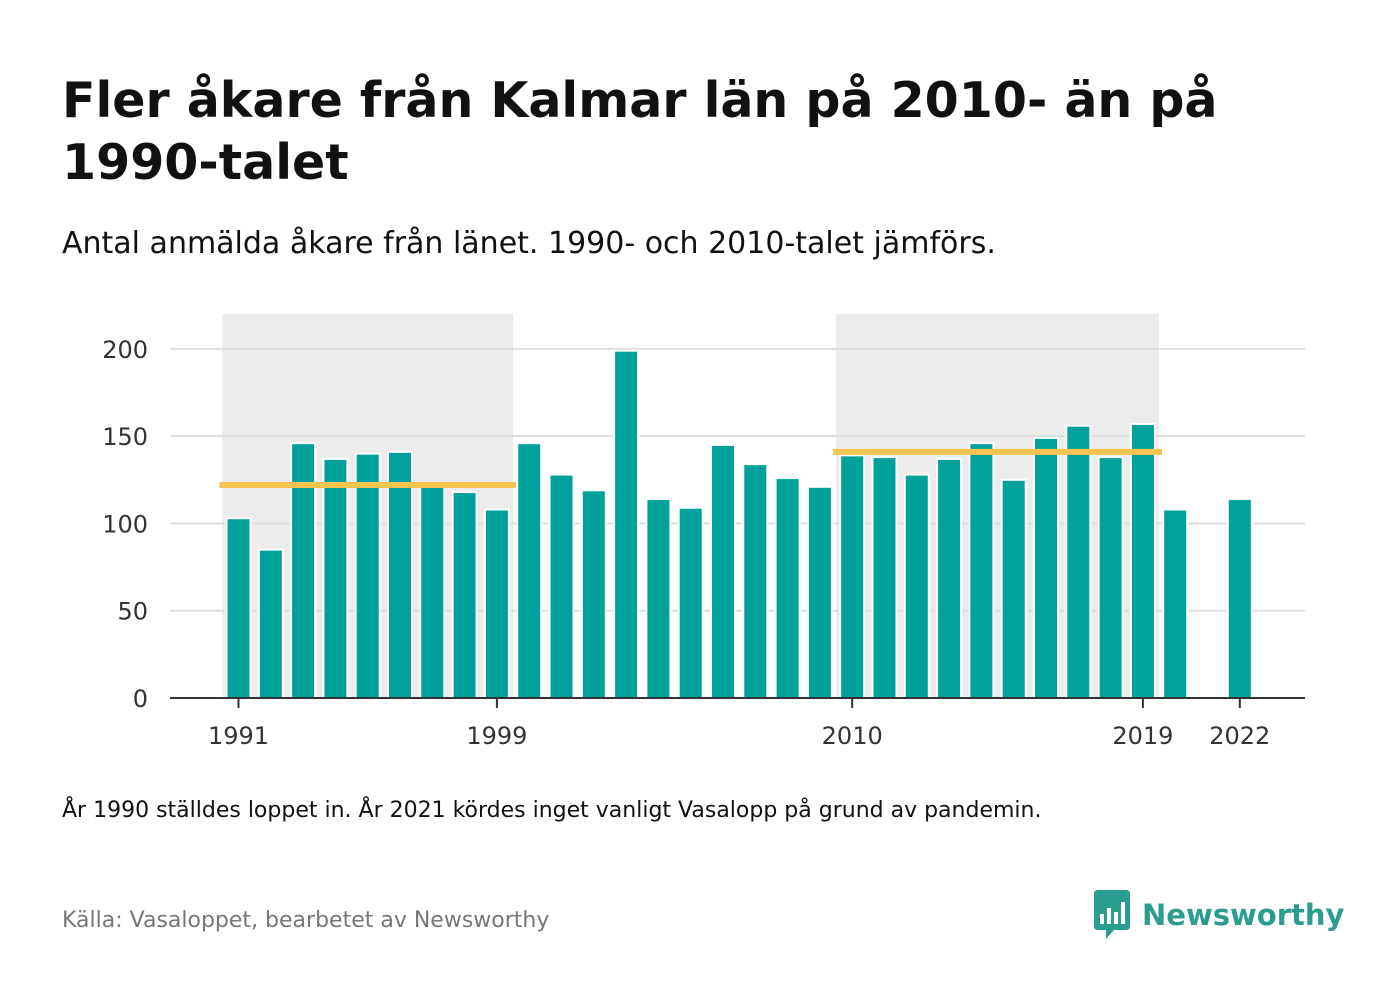 Image resolution: width=1400 pixels, height=1000 pixels. Describe the element at coordinates (1110, 577) in the screenshot. I see `bar-2018` at that location.